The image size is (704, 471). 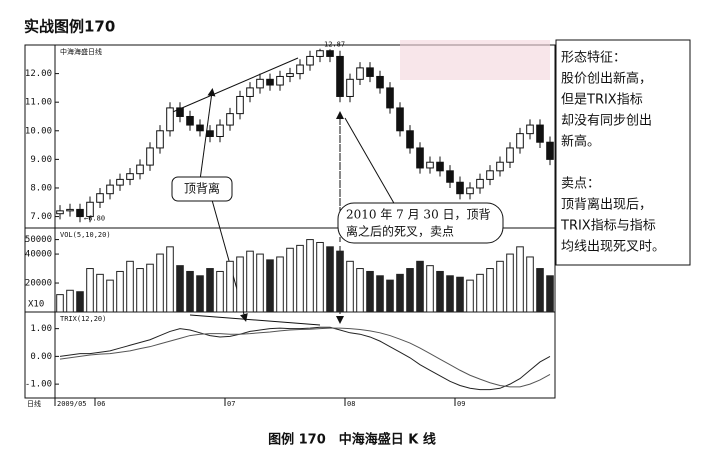 I want to click on scale-label: X10, so click(x=36, y=305).